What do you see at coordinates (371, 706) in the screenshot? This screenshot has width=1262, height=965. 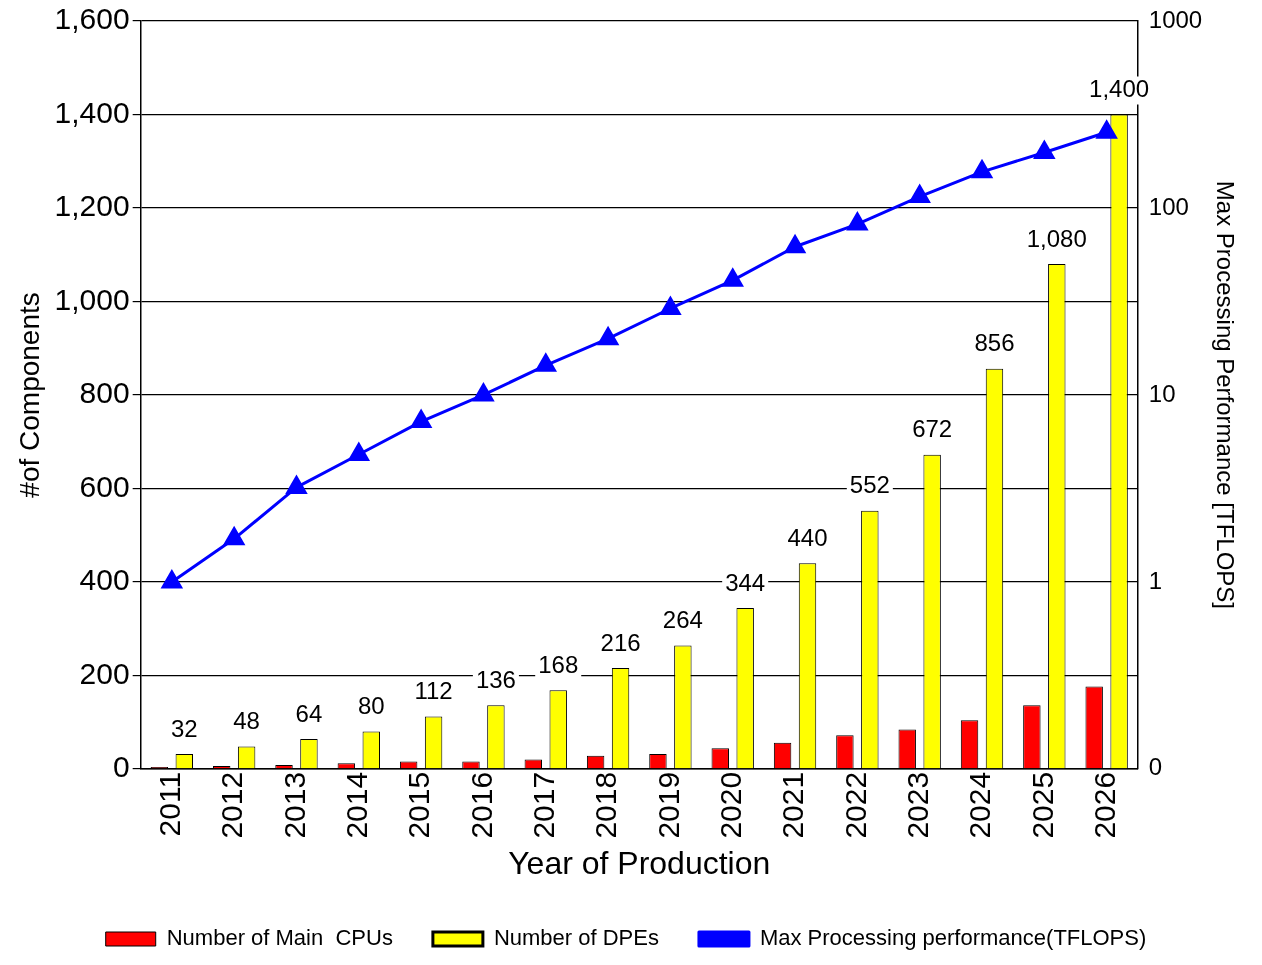 I see `data-label: 80` at bounding box center [371, 706].